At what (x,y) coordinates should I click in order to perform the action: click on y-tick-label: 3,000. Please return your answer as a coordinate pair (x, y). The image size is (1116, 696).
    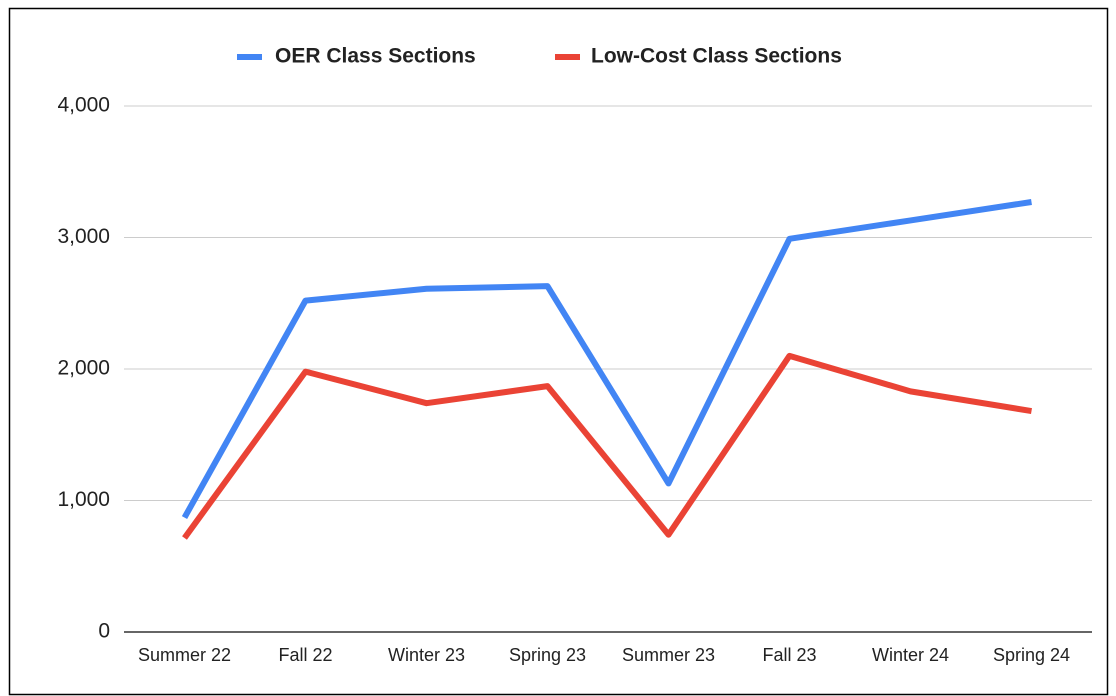
    Looking at the image, I should click on (83, 236).